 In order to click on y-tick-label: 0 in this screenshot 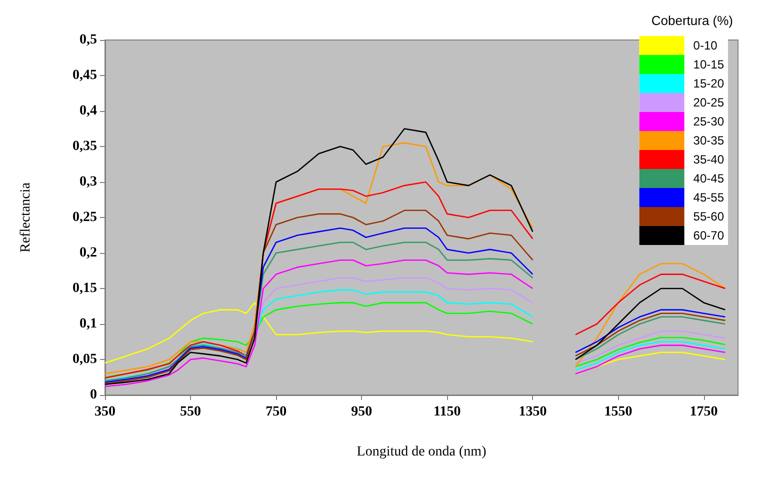, I will do `click(93, 395)`.